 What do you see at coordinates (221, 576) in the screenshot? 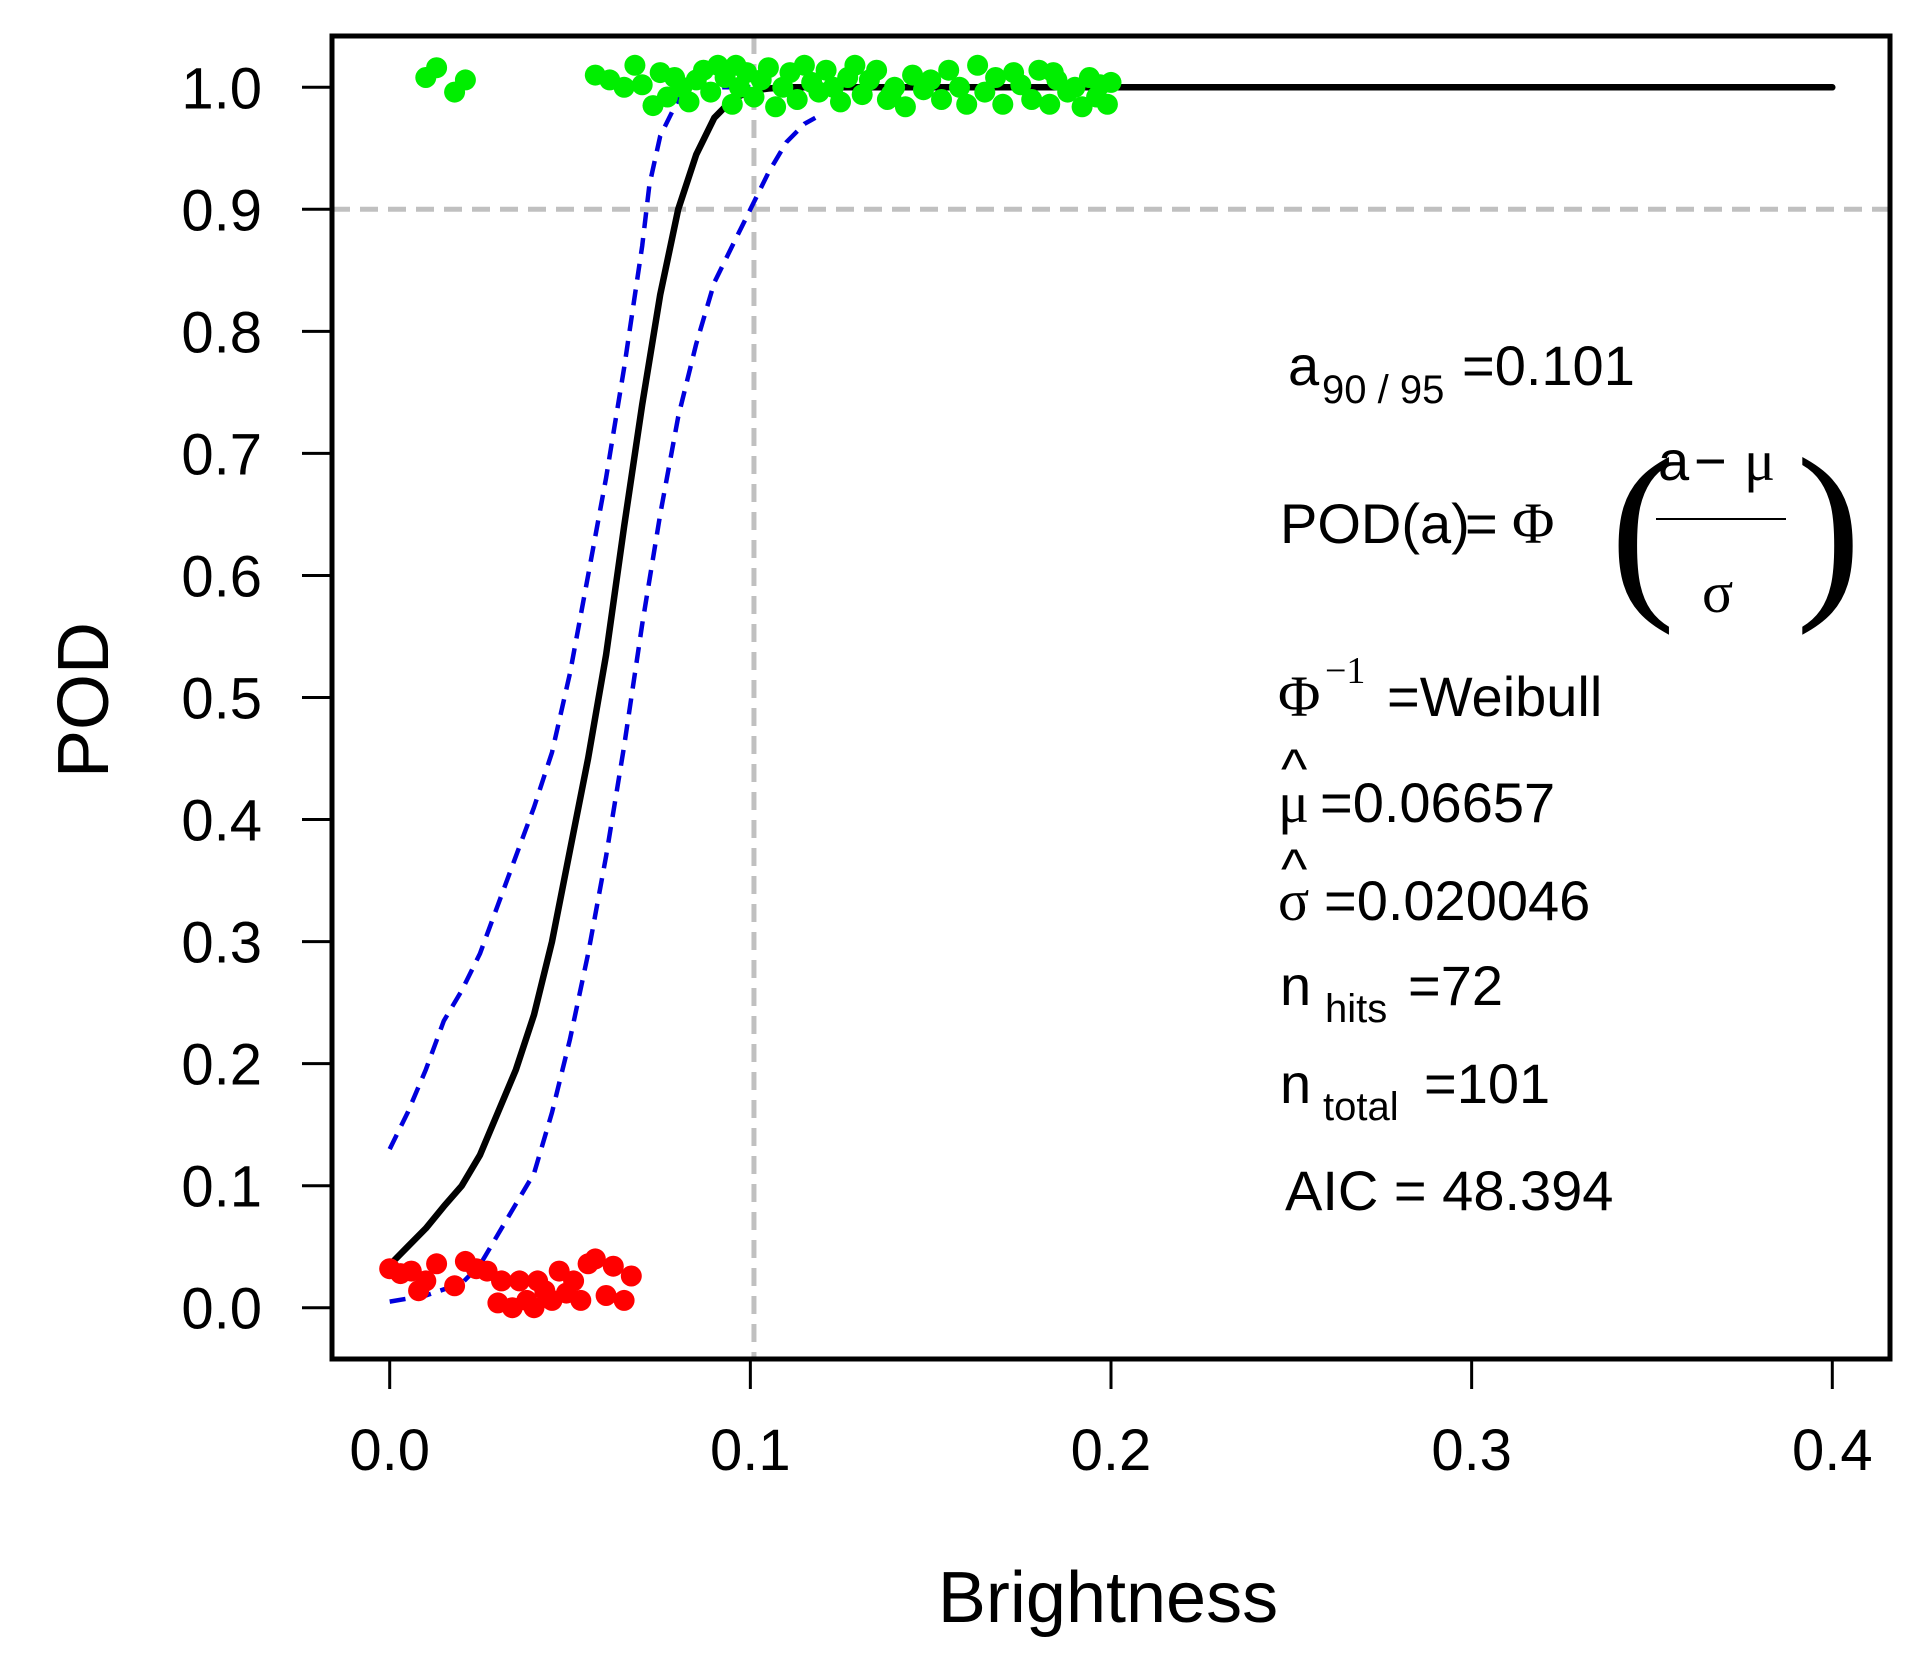
I see `y-tick-label: 0.6` at bounding box center [221, 576].